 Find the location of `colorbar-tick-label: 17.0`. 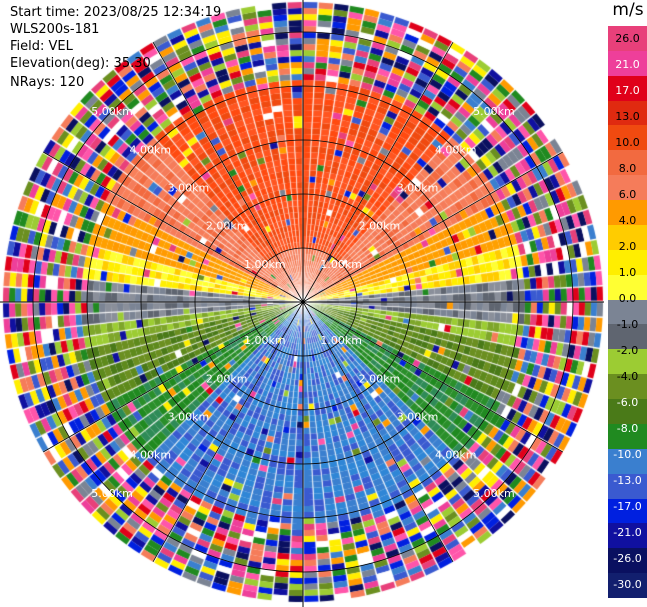

colorbar-tick-label: 17.0 is located at coordinates (627, 90).